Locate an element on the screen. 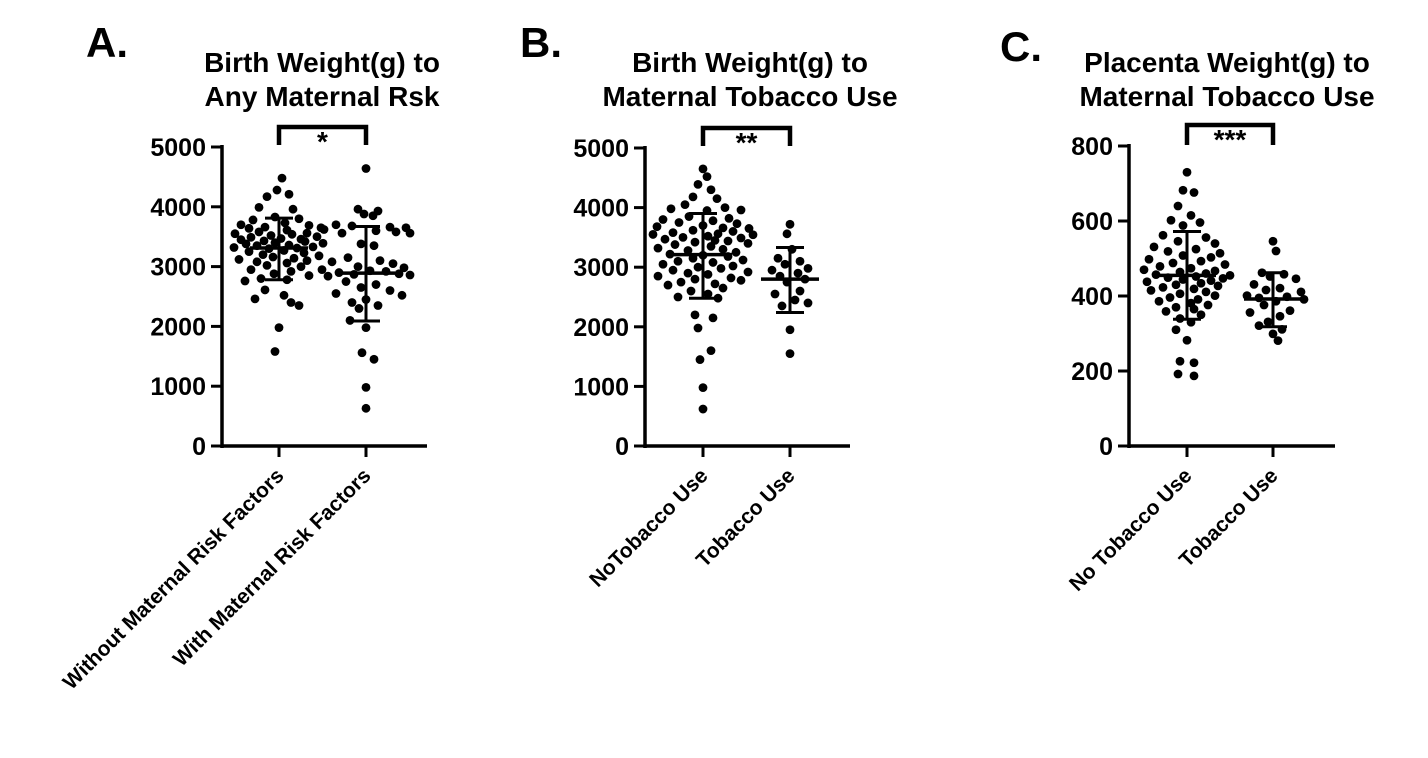  y-tick-label: 1000 is located at coordinates (601, 387).